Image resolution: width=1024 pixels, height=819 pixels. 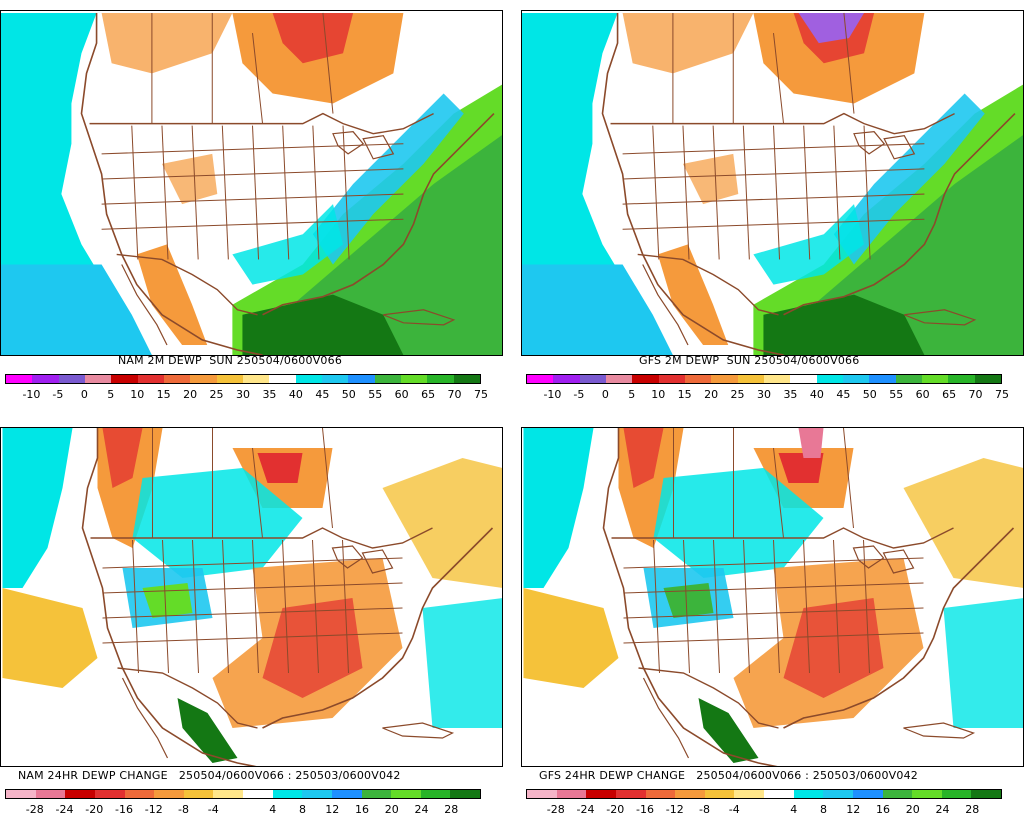 I want to click on pacific-moisture-deep, so click(x=76, y=309).